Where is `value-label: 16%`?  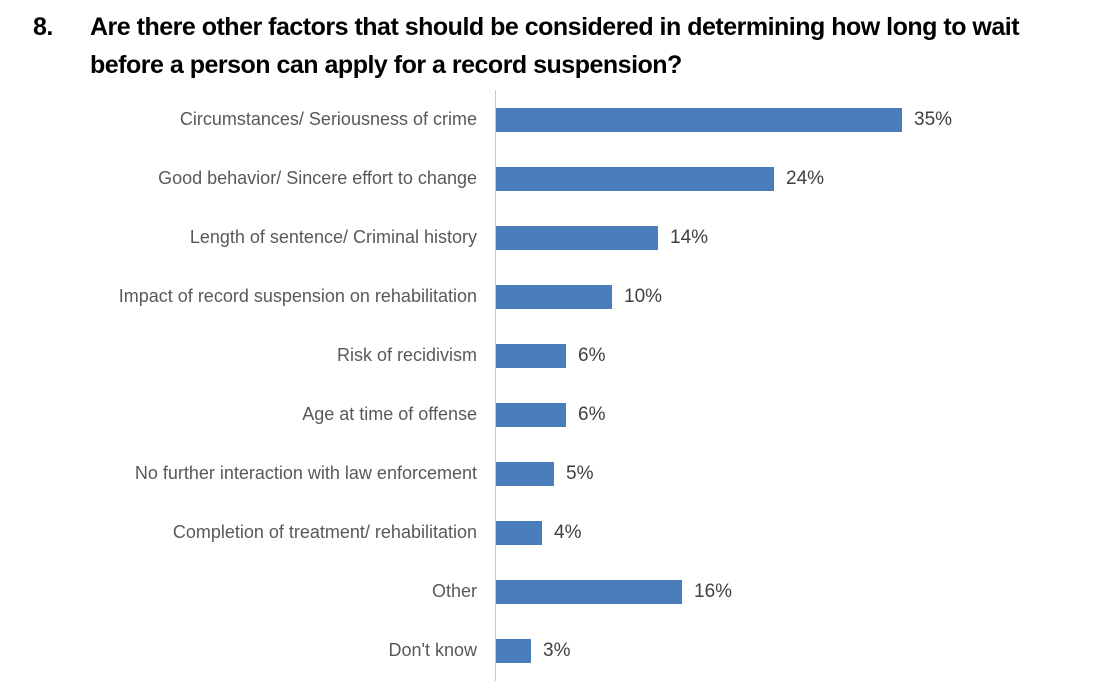
value-label: 16% is located at coordinates (713, 591).